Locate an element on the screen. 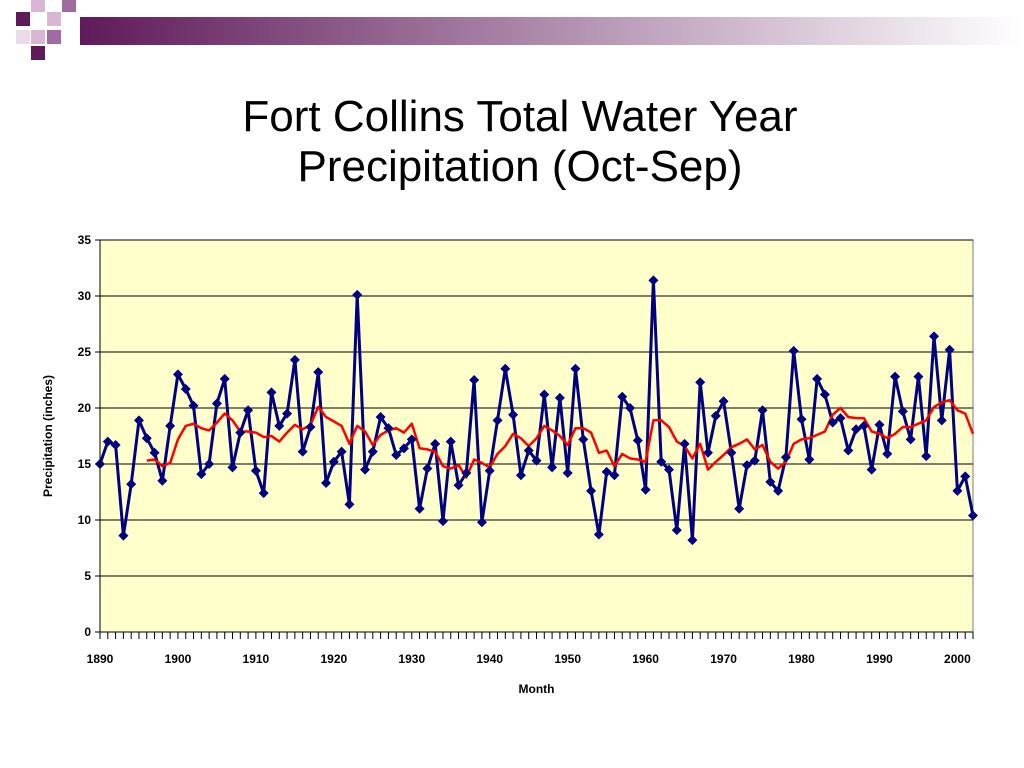 The width and height of the screenshot is (1024, 768). y-axis-tick-labels: 0 5 10 15 20 25 30 35 is located at coordinates (89, 436).